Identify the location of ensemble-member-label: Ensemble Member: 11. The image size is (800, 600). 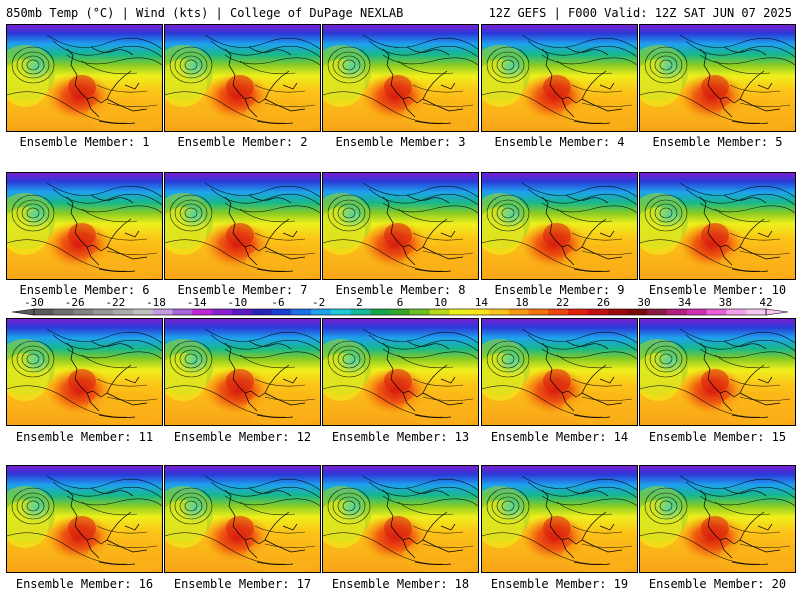
(84, 437).